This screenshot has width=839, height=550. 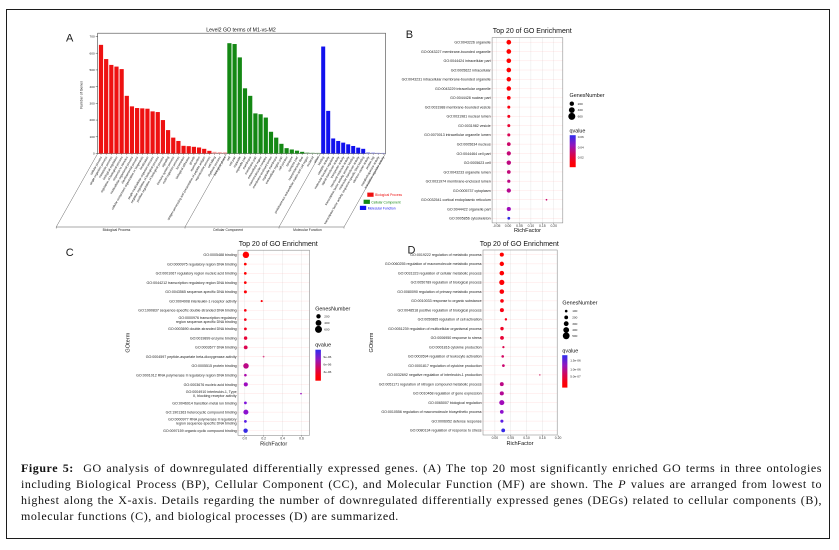 I want to click on svg-text: 700, so click(x=92, y=37).